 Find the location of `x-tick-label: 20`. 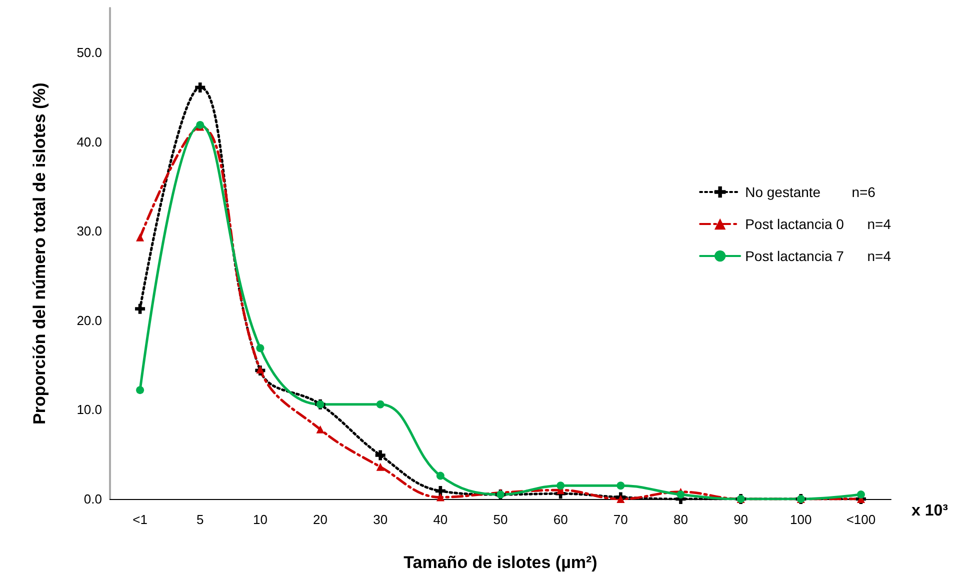

x-tick-label: 20 is located at coordinates (320, 519).